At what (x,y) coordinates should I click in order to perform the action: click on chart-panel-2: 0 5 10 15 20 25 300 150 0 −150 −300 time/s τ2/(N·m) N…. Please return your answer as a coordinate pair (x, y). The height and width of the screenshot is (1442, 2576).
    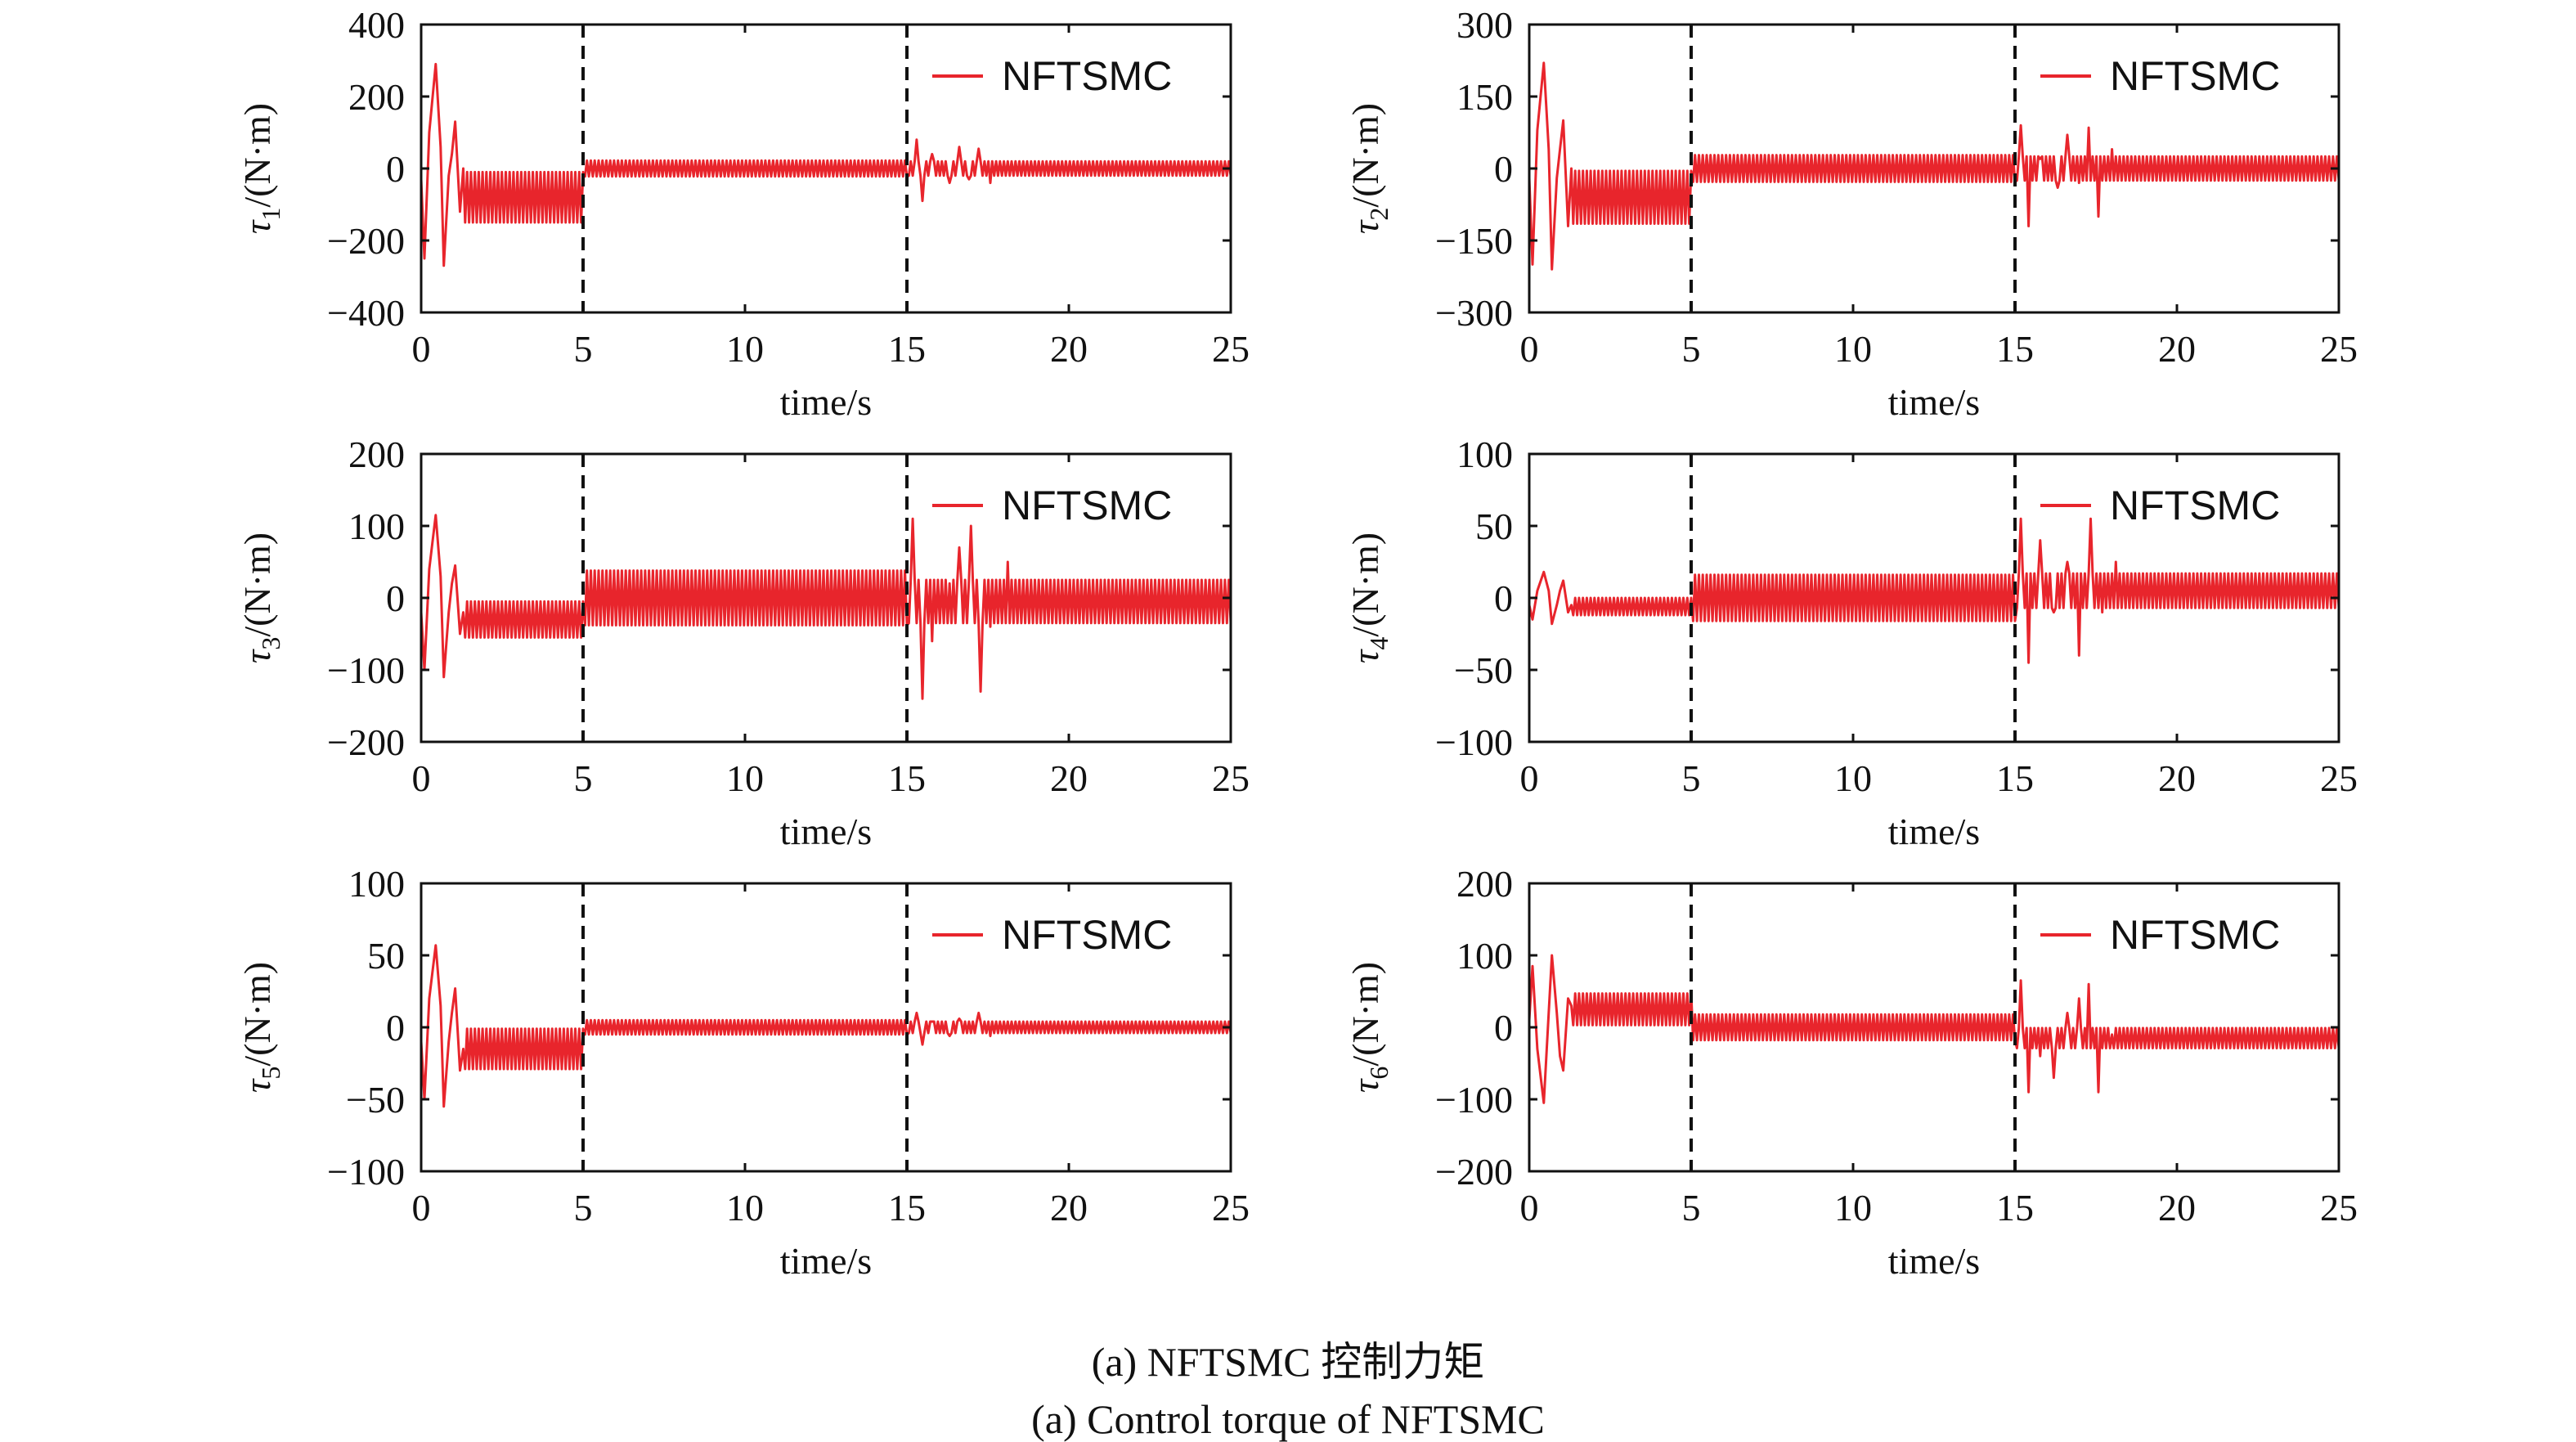
    Looking at the image, I should click on (1851, 213).